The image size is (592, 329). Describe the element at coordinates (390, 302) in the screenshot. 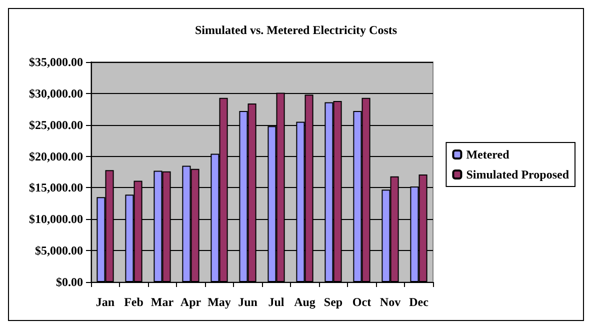

I see `x-tick-label: Nov` at that location.